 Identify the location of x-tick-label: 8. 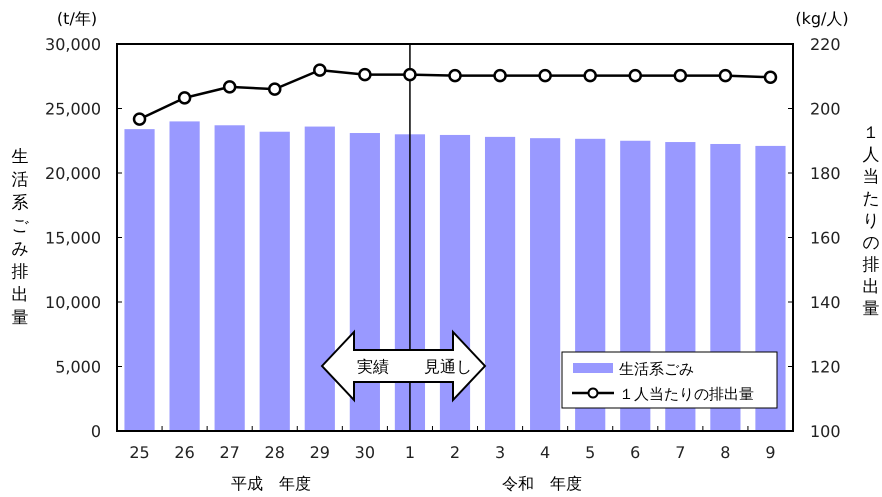
(725, 452).